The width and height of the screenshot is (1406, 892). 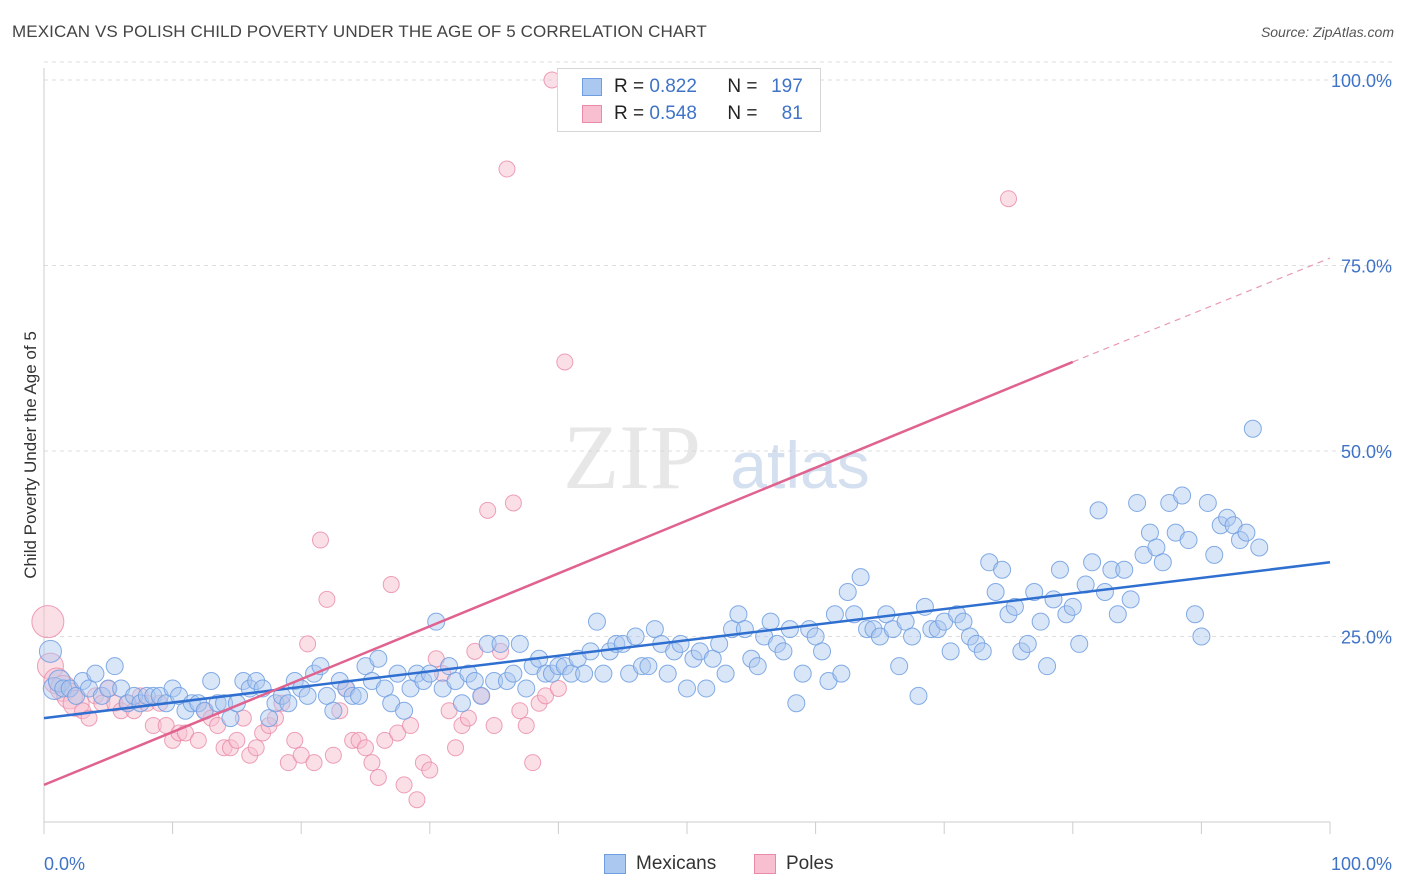 What do you see at coordinates (1361, 81) in the screenshot?
I see `y-tick-label: 100.0%` at bounding box center [1361, 81].